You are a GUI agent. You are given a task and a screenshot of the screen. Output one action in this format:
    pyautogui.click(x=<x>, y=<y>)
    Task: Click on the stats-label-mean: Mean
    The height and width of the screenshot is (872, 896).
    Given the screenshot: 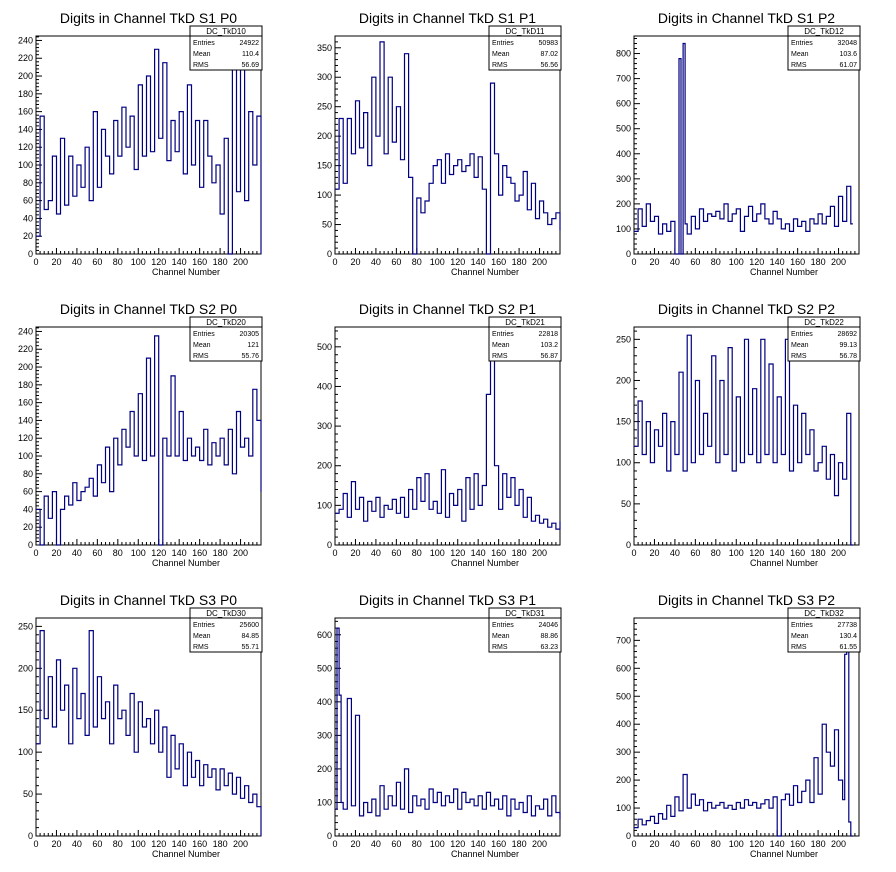 What is the action you would take?
    pyautogui.click(x=202, y=54)
    